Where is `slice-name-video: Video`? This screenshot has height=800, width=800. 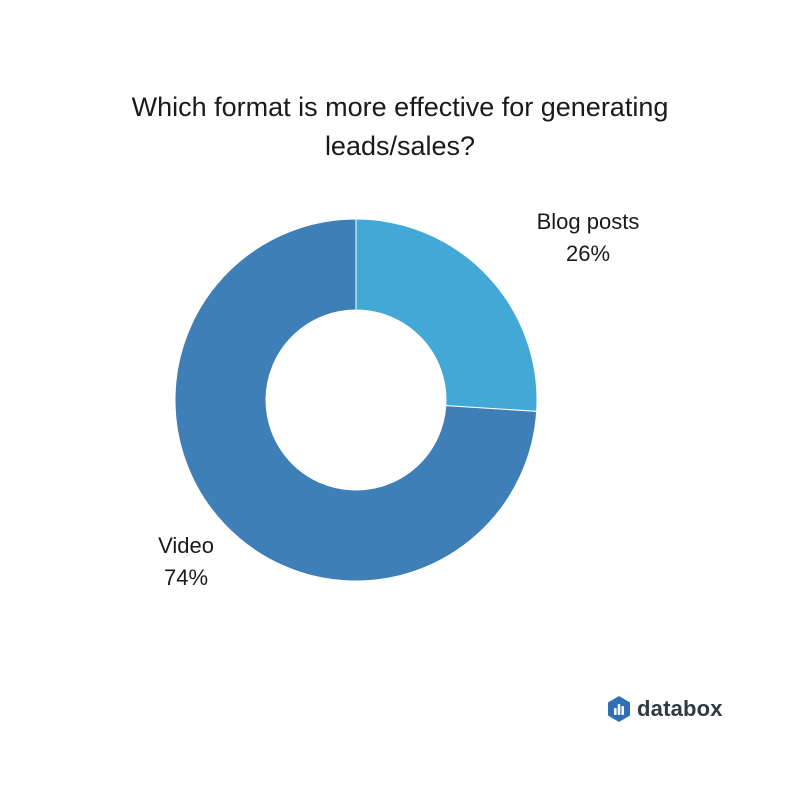
slice-name-video: Video is located at coordinates (186, 545).